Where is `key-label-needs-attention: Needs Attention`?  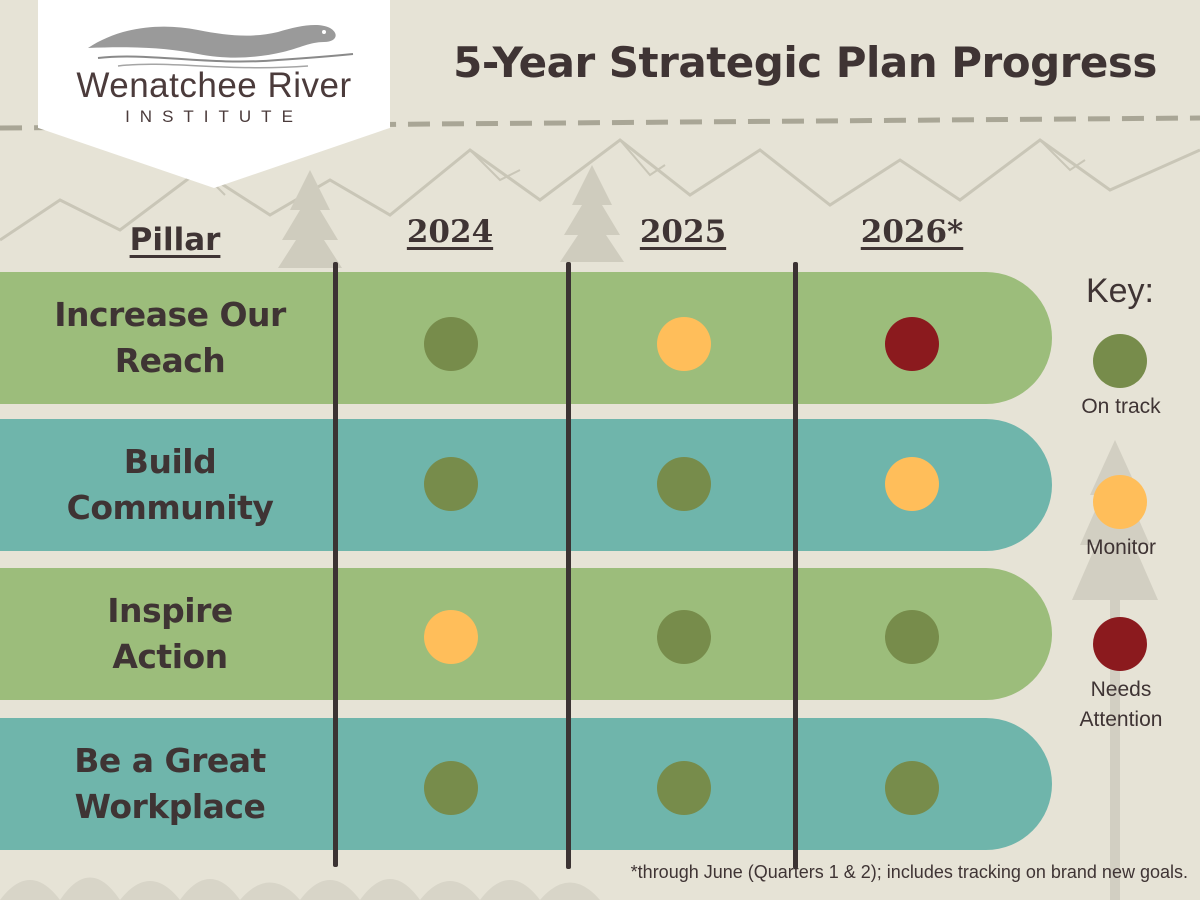 key-label-needs-attention: Needs Attention is located at coordinates (1121, 704).